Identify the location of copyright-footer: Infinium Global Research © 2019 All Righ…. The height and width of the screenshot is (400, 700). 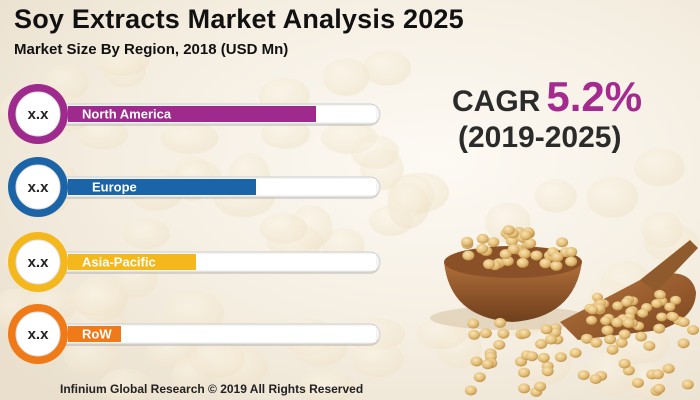
(212, 389).